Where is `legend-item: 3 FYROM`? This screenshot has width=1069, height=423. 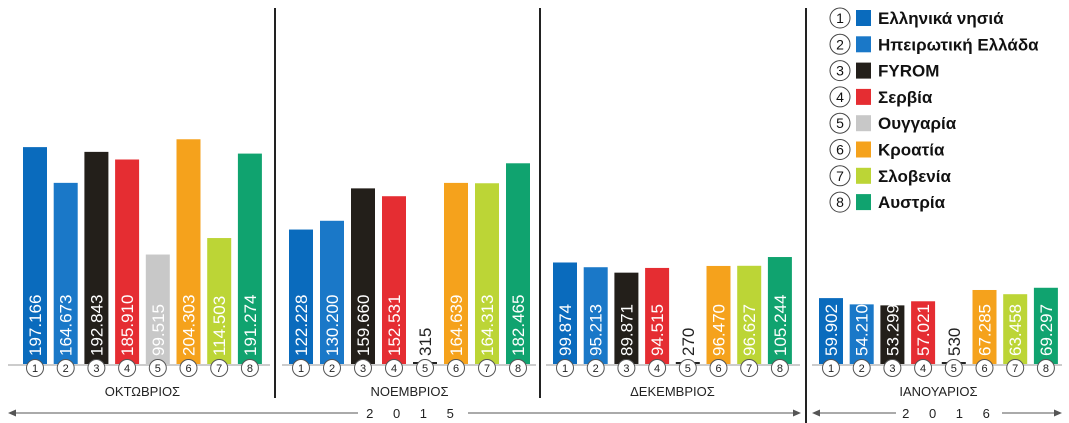 legend-item: 3 FYROM is located at coordinates (884, 71).